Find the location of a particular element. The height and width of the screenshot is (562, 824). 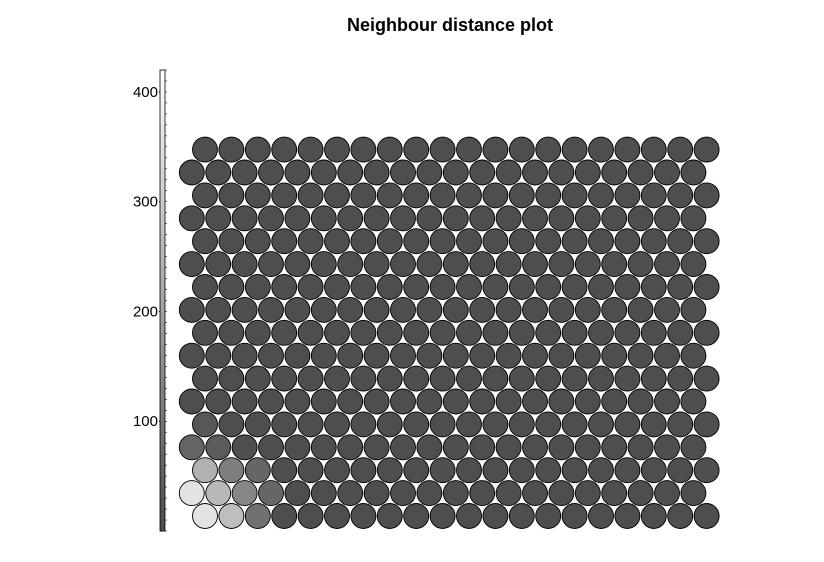

color-scale-tick-label: 200 is located at coordinates (145, 311).